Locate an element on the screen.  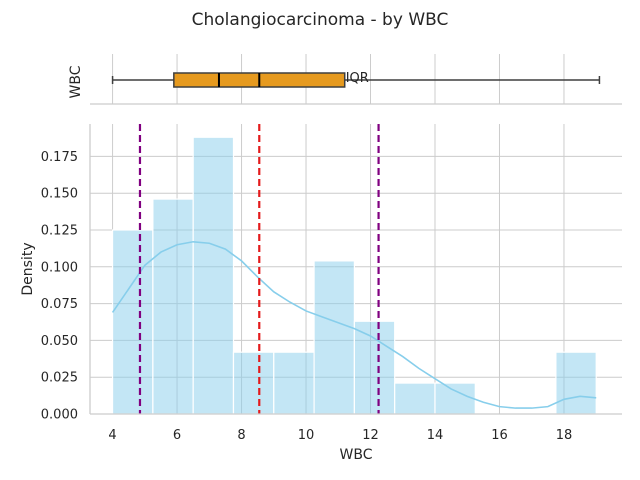
y-tick-label: 0.175 is located at coordinates (59, 157).